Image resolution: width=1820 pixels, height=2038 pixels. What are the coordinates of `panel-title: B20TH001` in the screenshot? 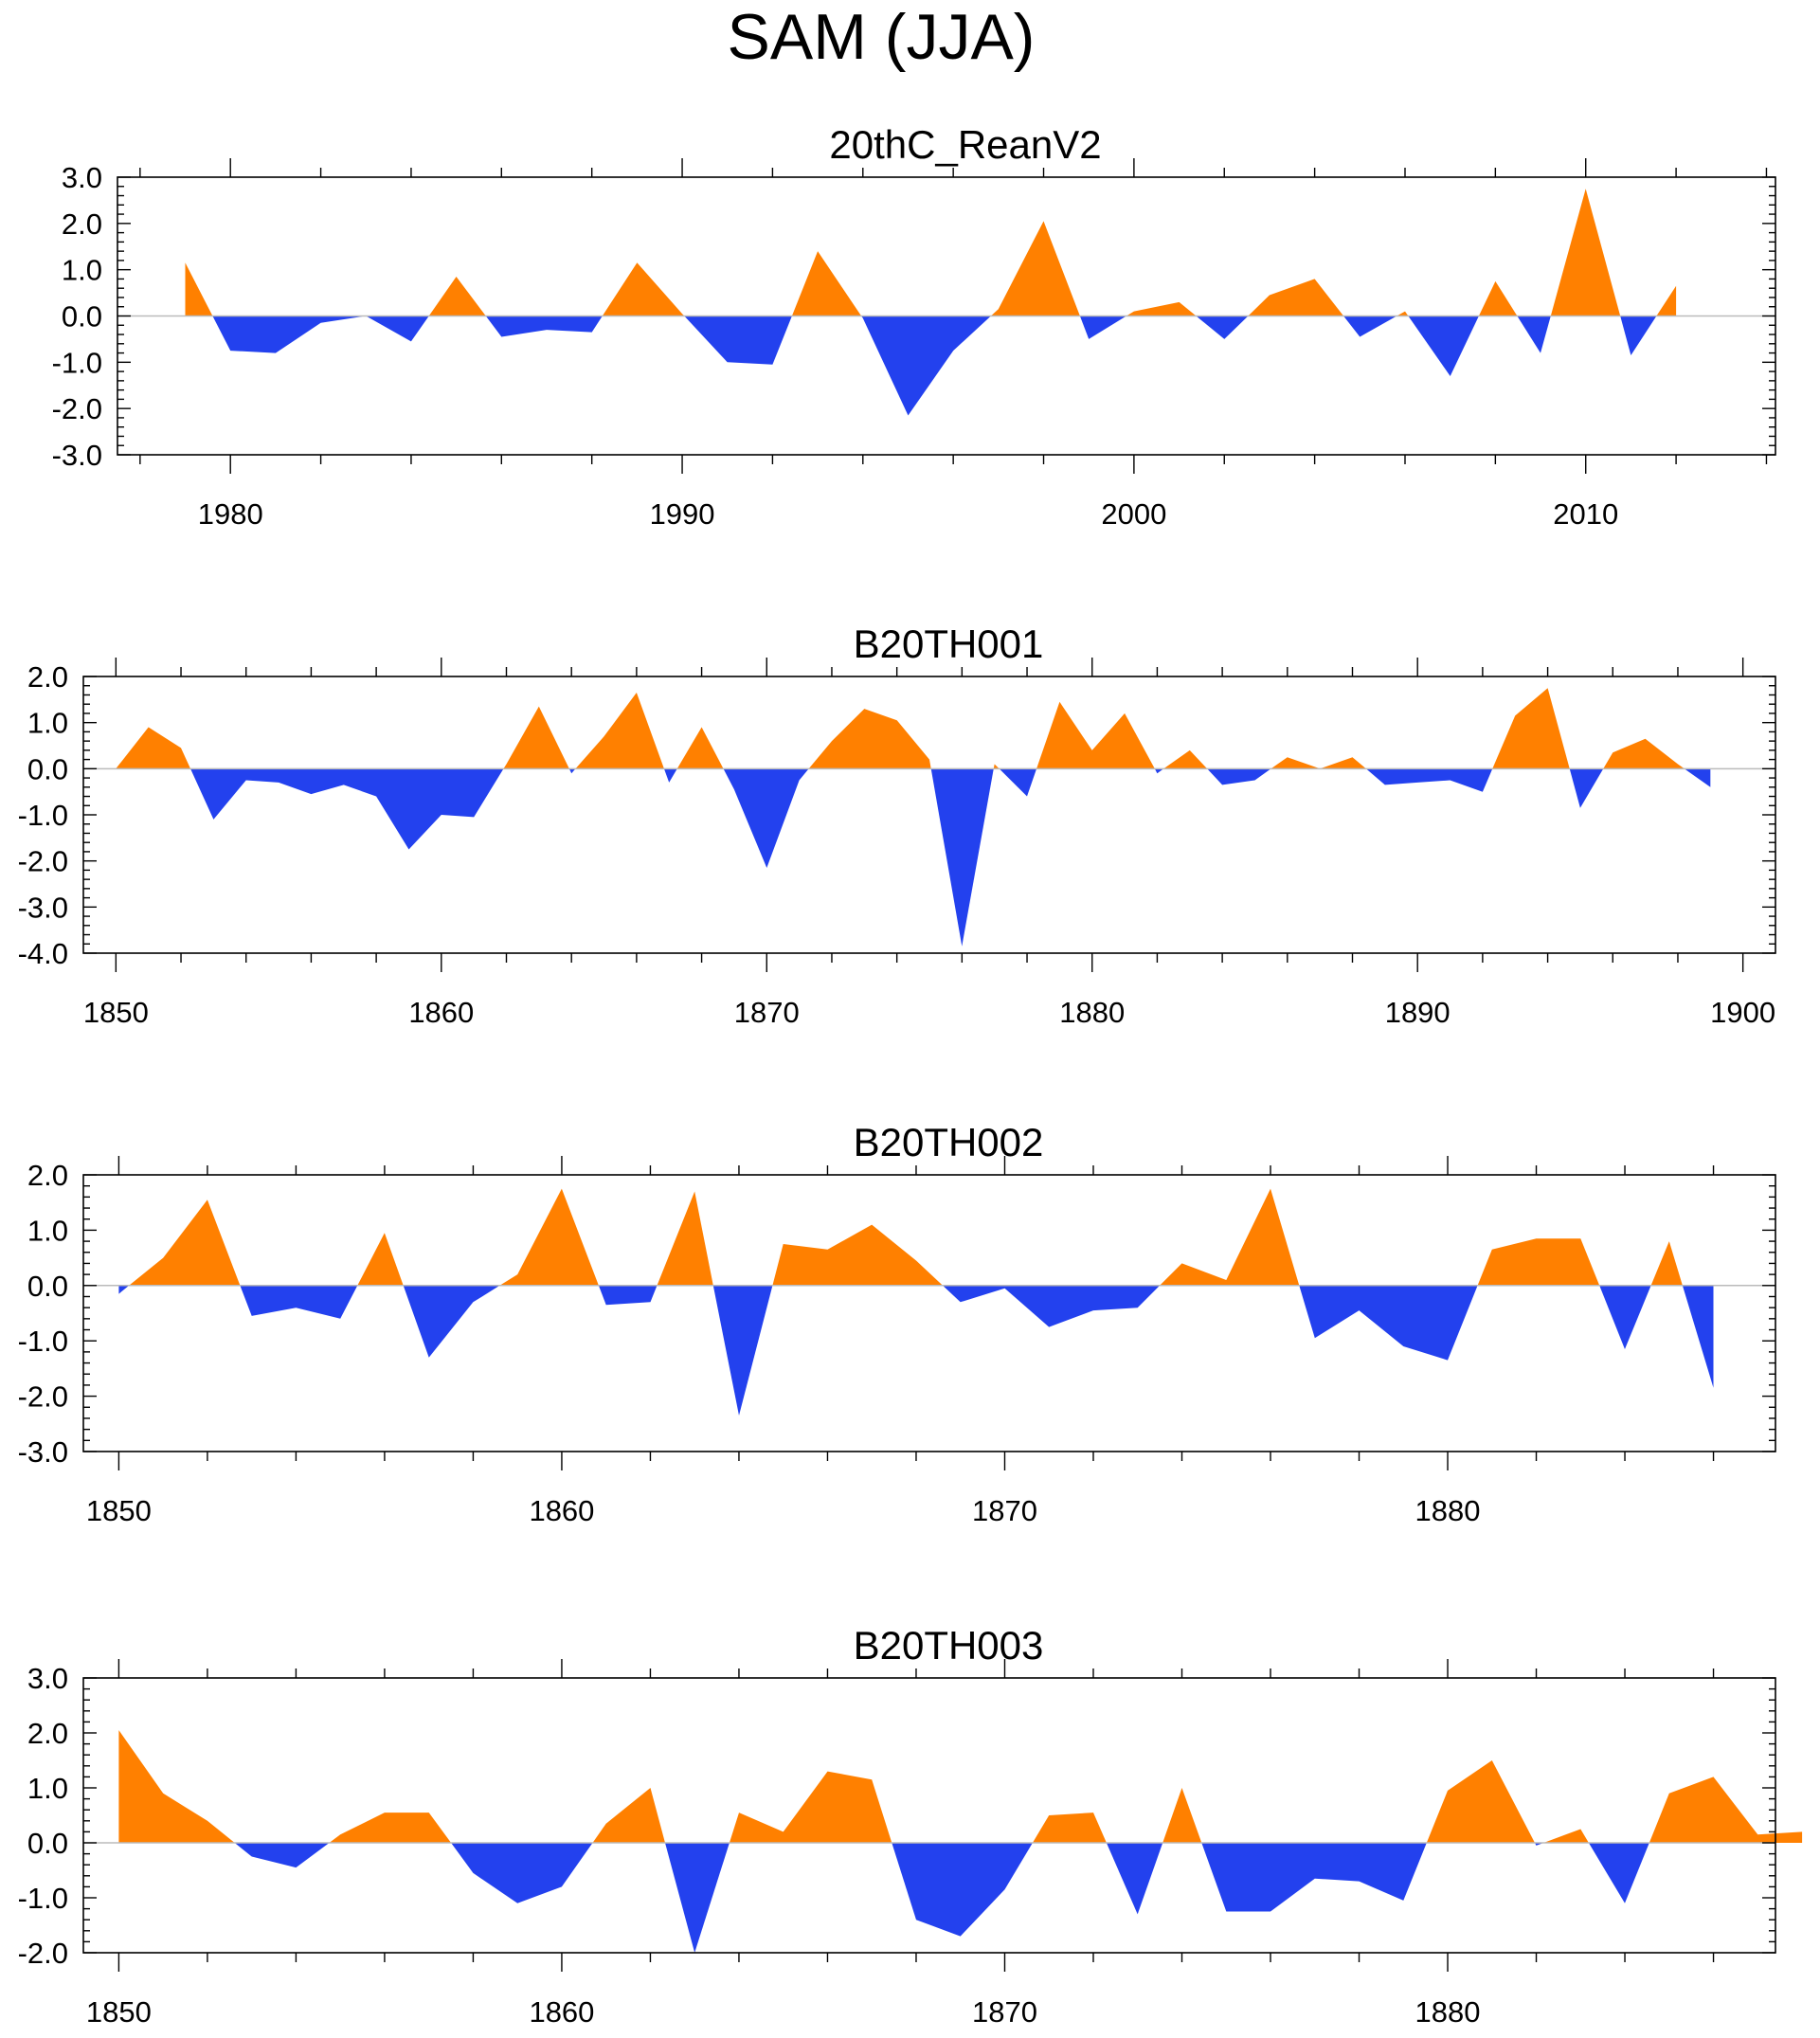 It's located at (949, 644).